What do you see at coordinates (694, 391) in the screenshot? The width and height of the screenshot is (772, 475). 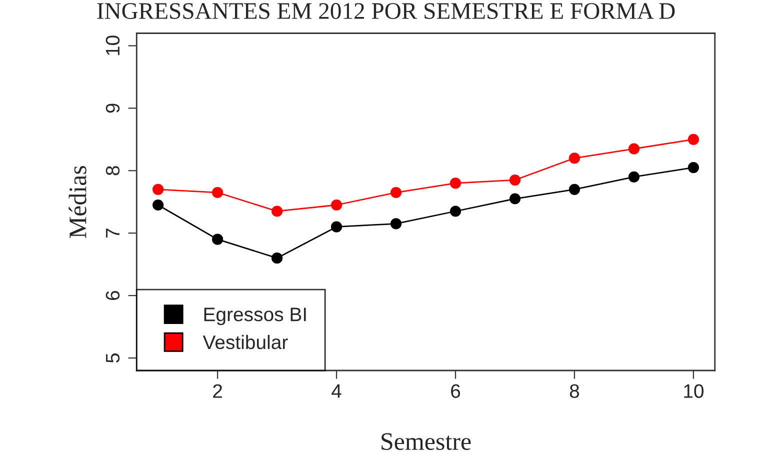 I see `x-tick-label: 10` at bounding box center [694, 391].